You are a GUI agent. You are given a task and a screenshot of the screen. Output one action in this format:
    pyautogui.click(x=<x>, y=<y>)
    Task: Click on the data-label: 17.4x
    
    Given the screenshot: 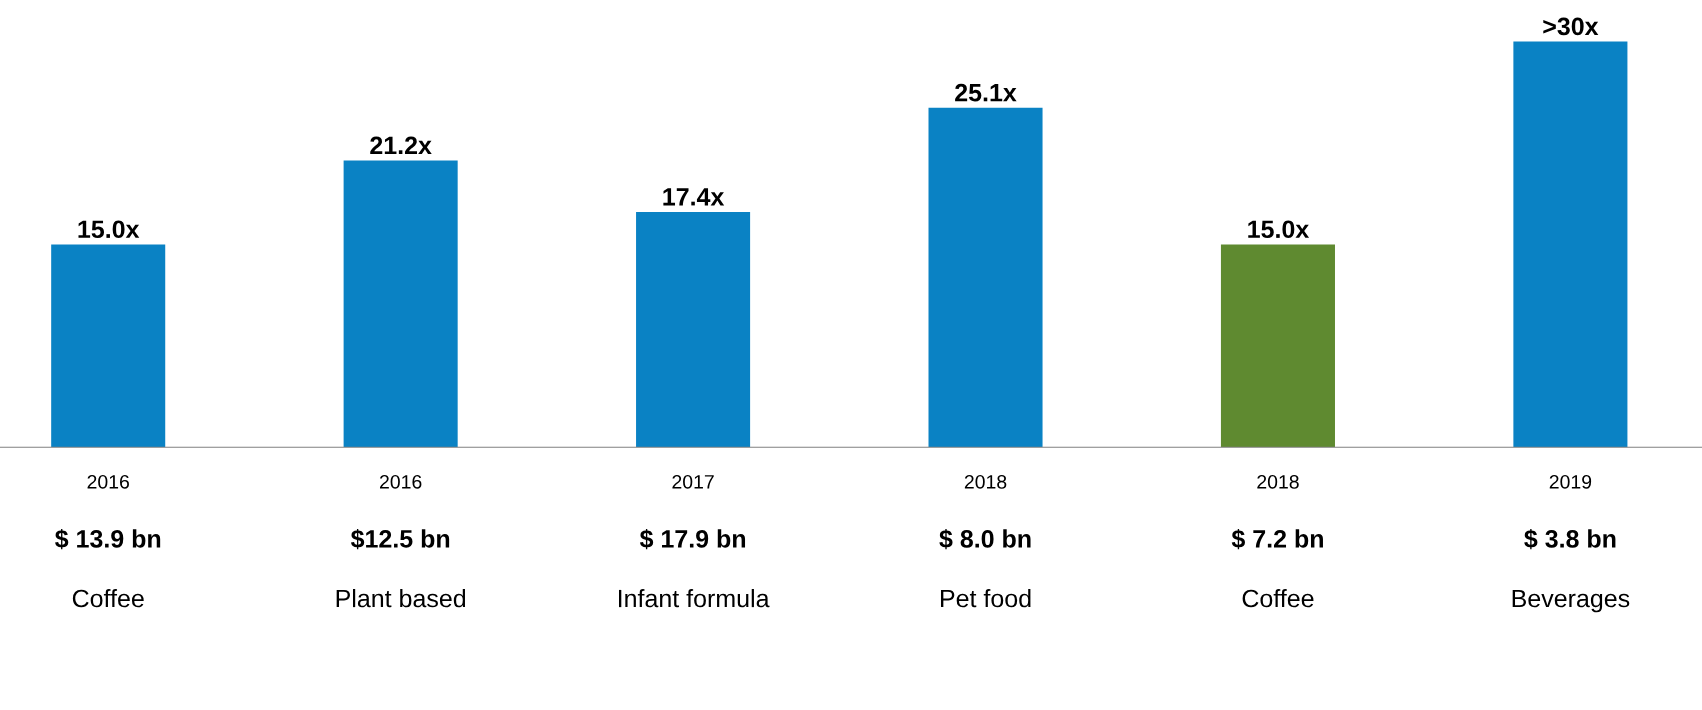 What is the action you would take?
    pyautogui.click(x=694, y=197)
    